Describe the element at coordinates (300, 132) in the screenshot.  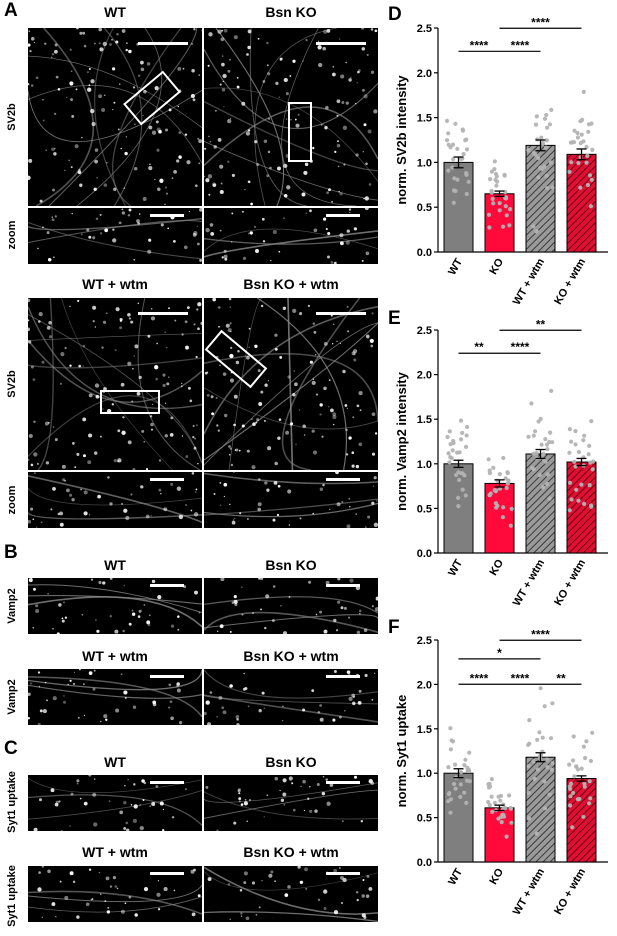
I see `zoom-roi-box` at that location.